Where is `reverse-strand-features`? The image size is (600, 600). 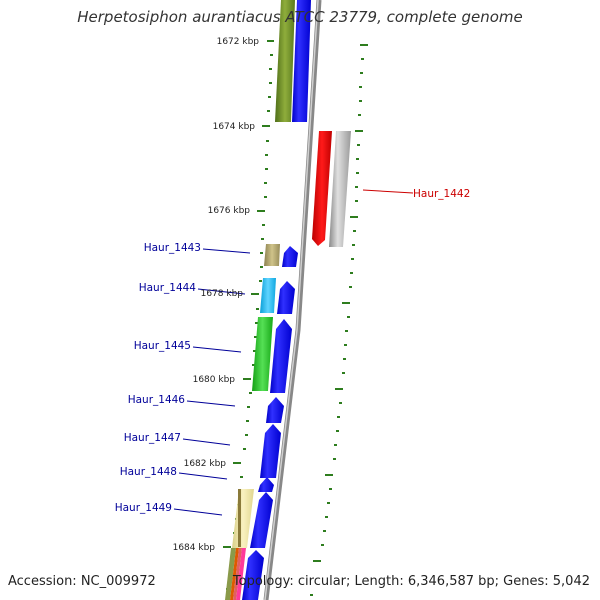
reverse-strand-features is located at coordinates (268, 300).